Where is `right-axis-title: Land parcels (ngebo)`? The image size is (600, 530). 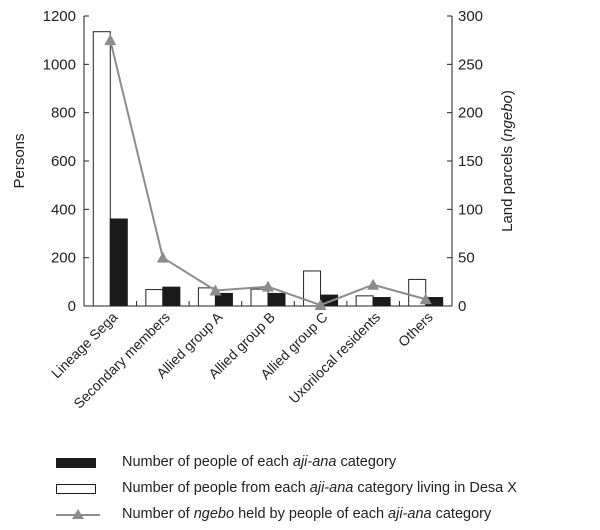 right-axis-title: Land parcels (ngebo) is located at coordinates (507, 161).